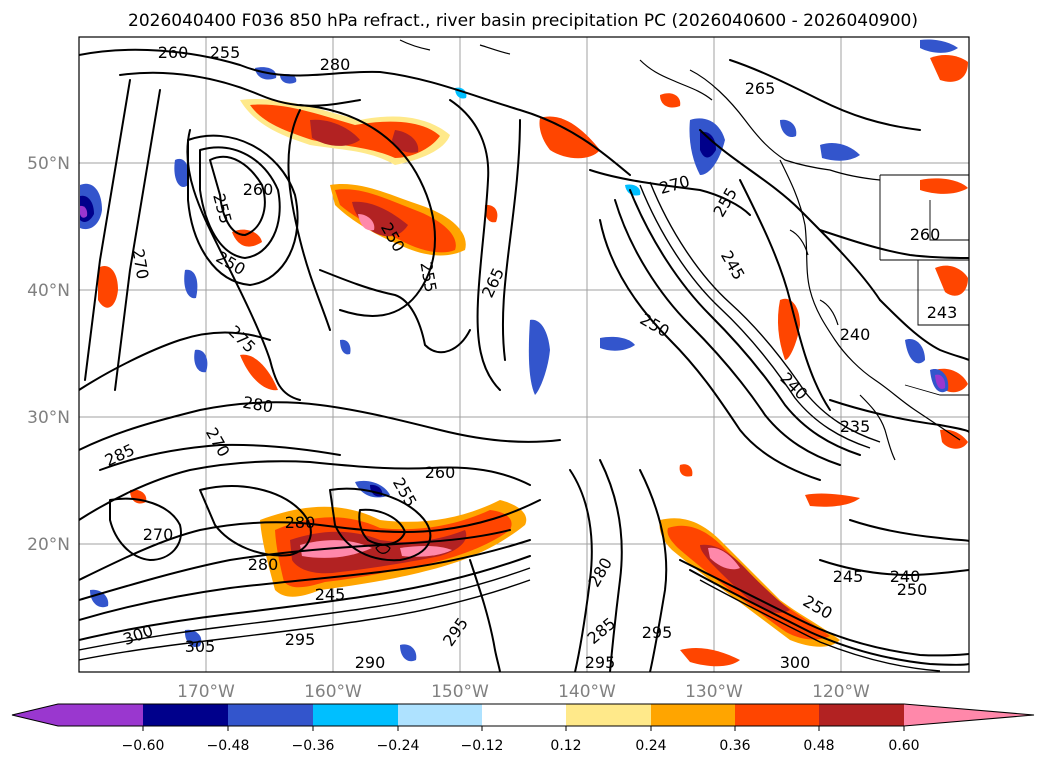 The height and width of the screenshot is (765, 1047). Describe the element at coordinates (158, 534) in the screenshot. I see `contour-label: 270` at that location.